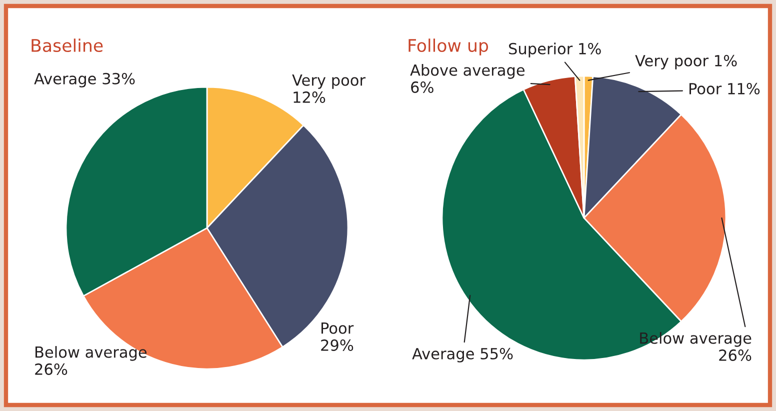 The width and height of the screenshot is (776, 411). What do you see at coordinates (84, 80) in the screenshot?
I see `slice-label: Average 33%` at bounding box center [84, 80].